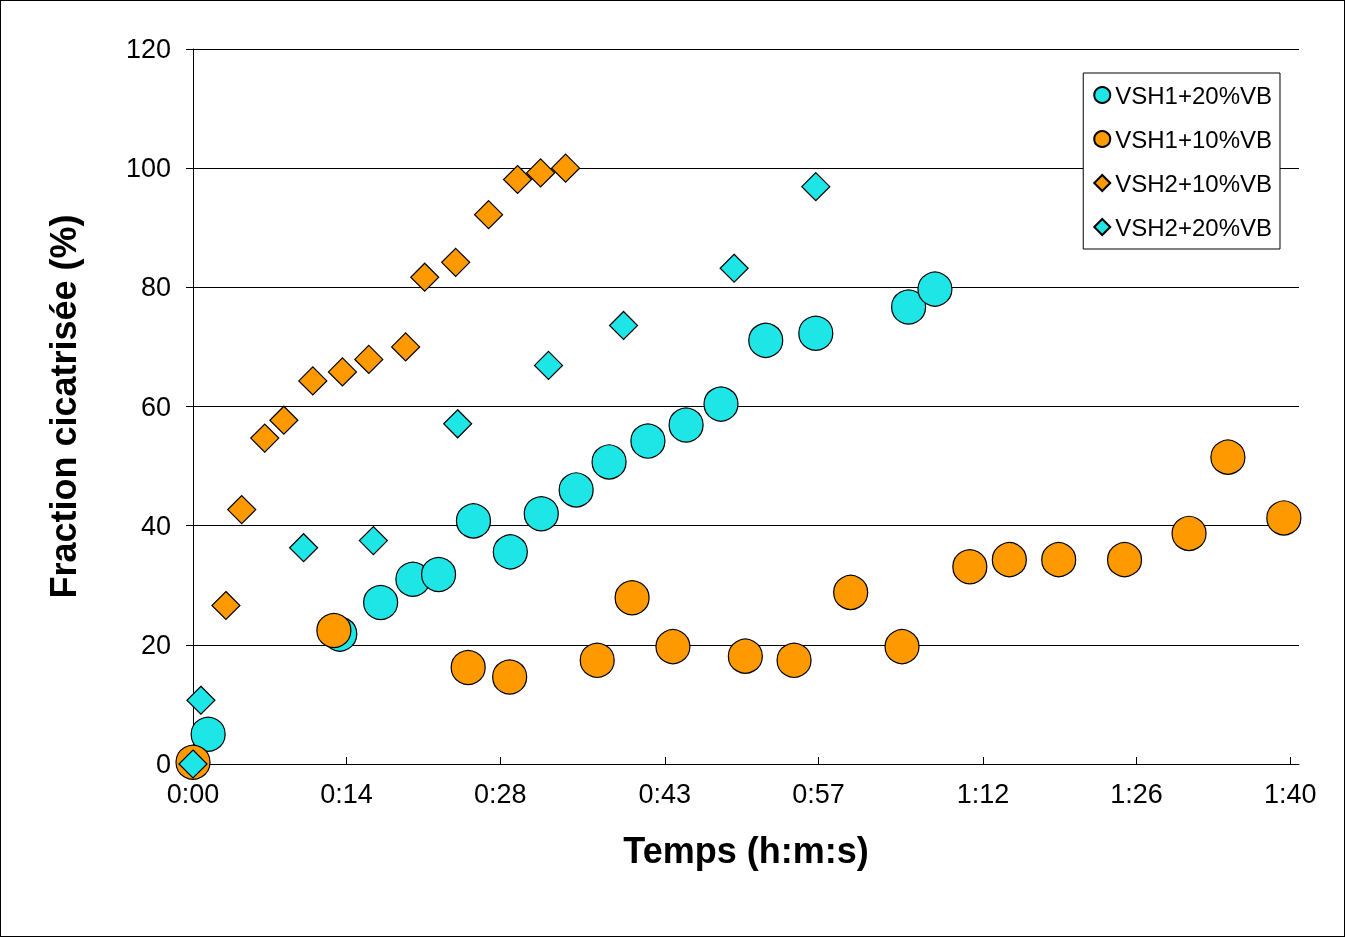  I want to click on y-tick-label: 80, so click(155, 287).